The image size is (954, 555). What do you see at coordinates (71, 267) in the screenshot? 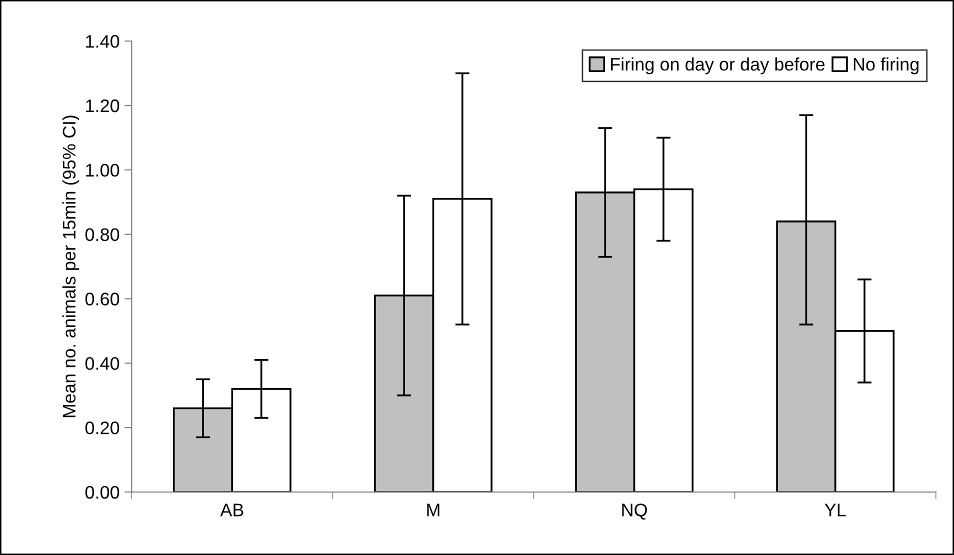
I see `y-axis-title: Mean no. animals per 15min (95% CI)` at bounding box center [71, 267].